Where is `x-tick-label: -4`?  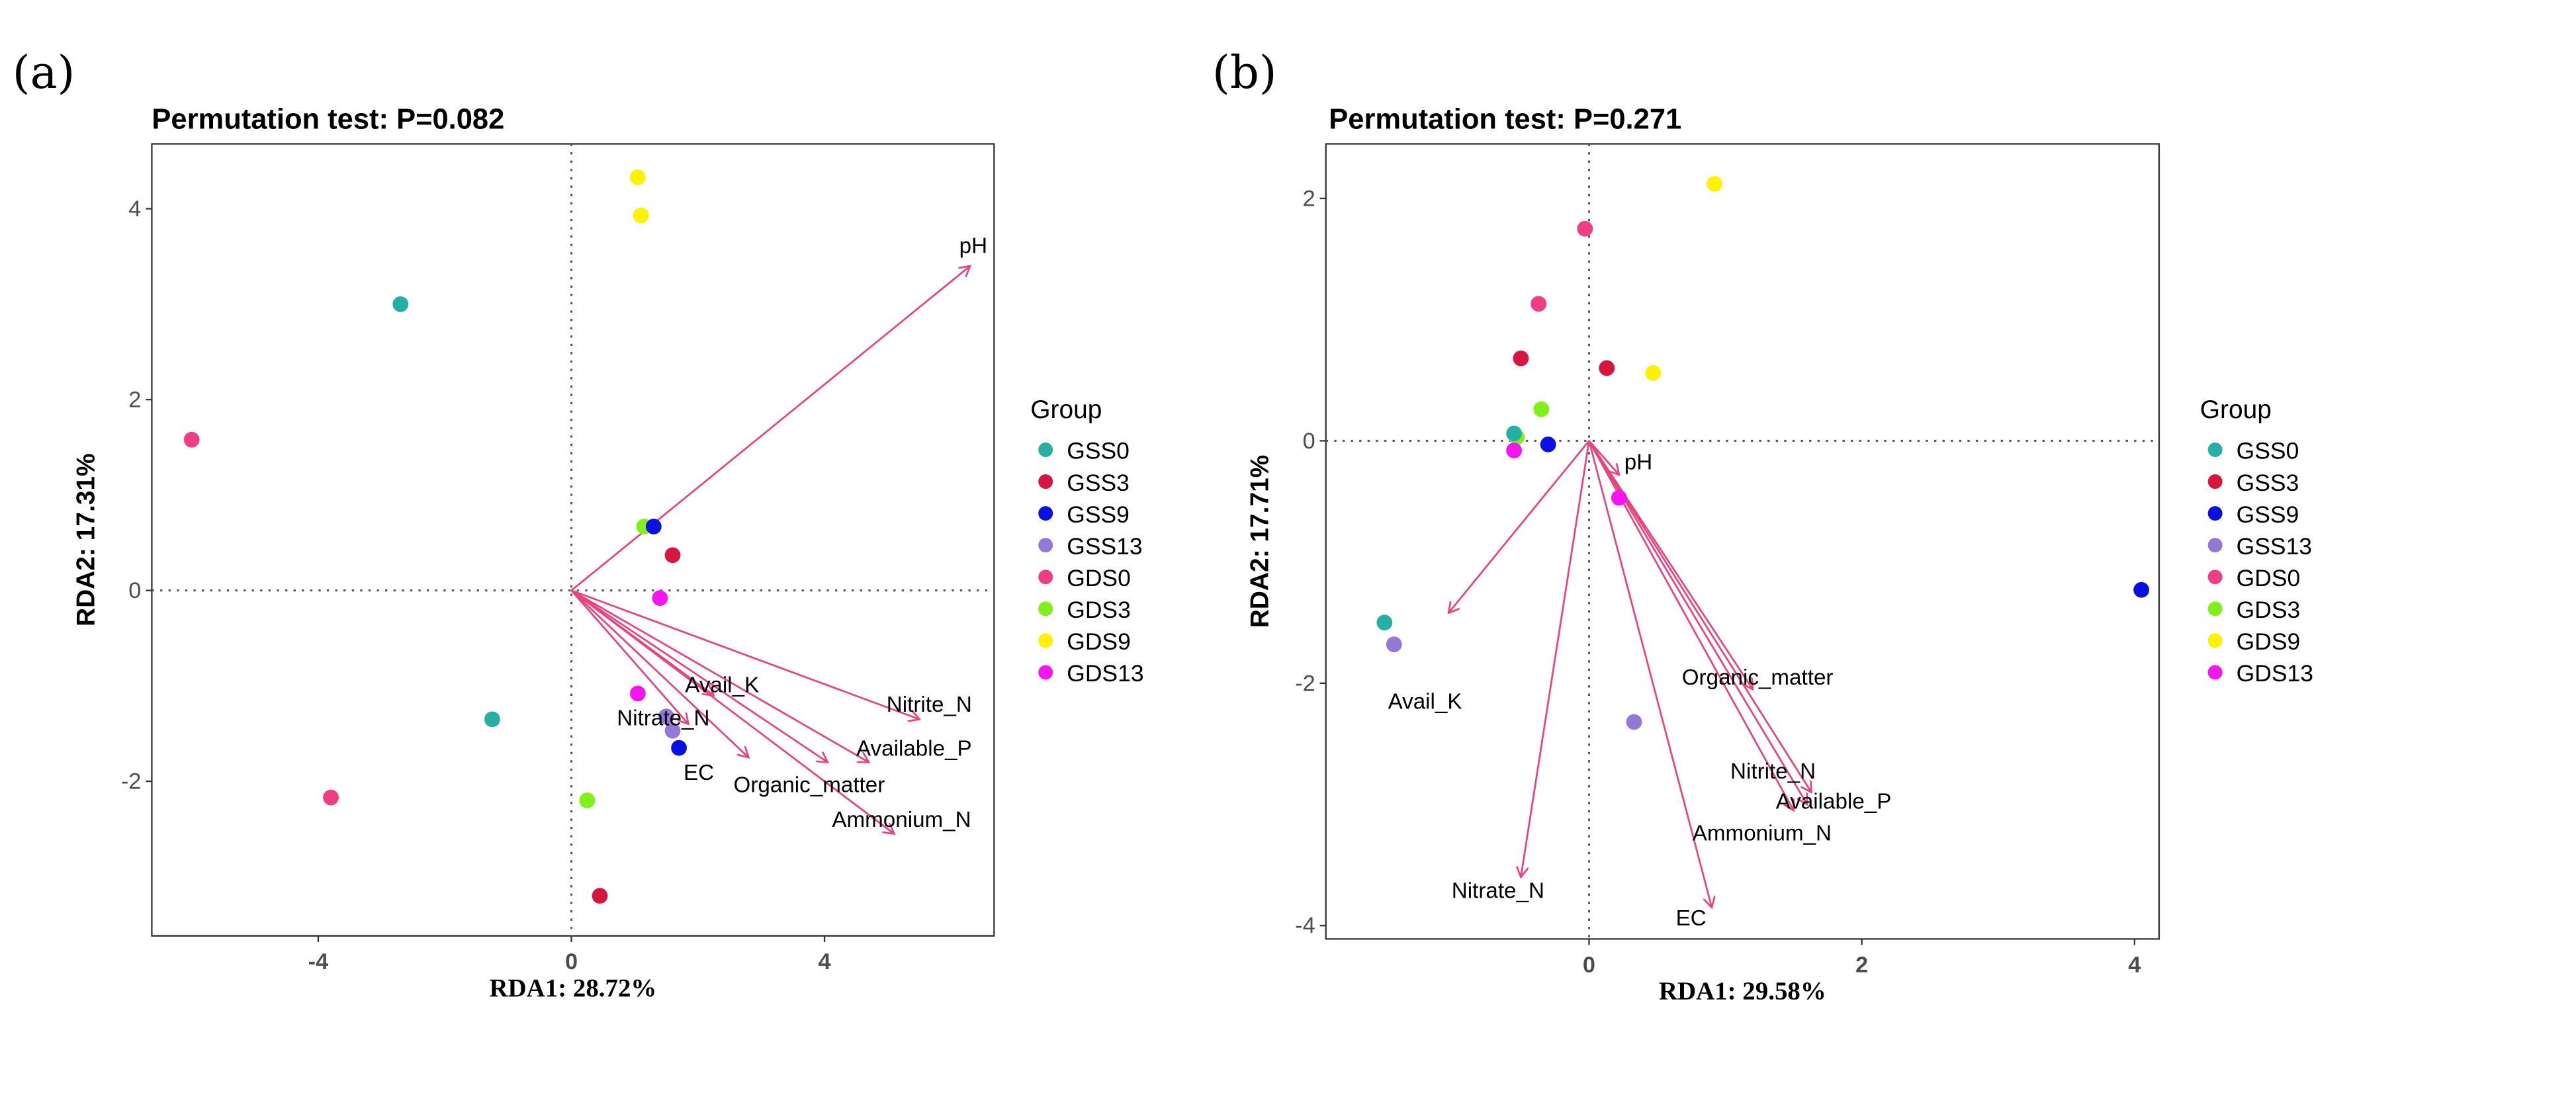
x-tick-label: -4 is located at coordinates (318, 961).